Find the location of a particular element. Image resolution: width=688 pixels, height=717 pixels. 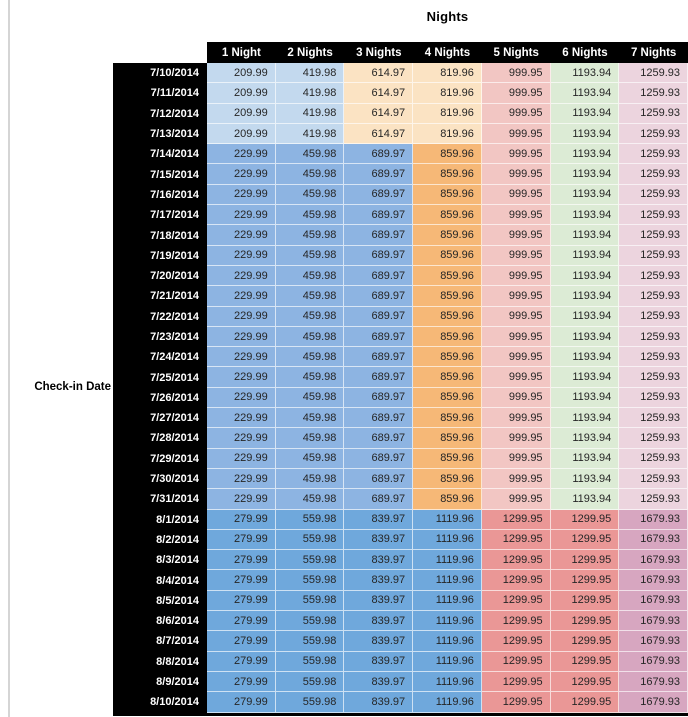

checkin-date-cell: 7/18/2014 is located at coordinates (160, 235).